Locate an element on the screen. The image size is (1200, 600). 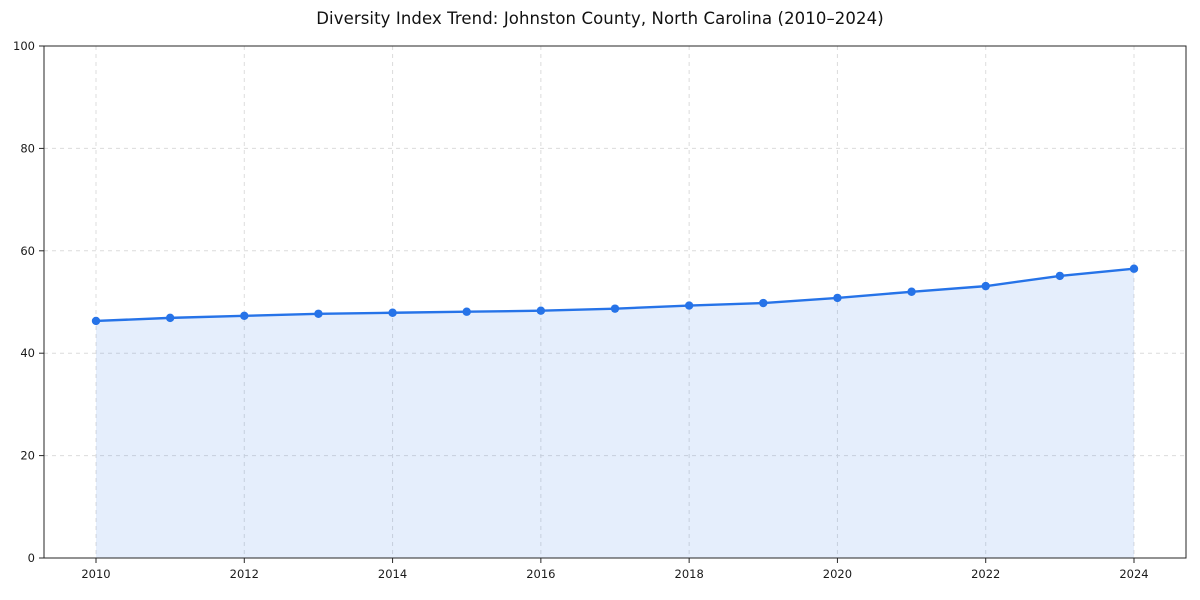
y-tick-label: 0 is located at coordinates (31, 558).